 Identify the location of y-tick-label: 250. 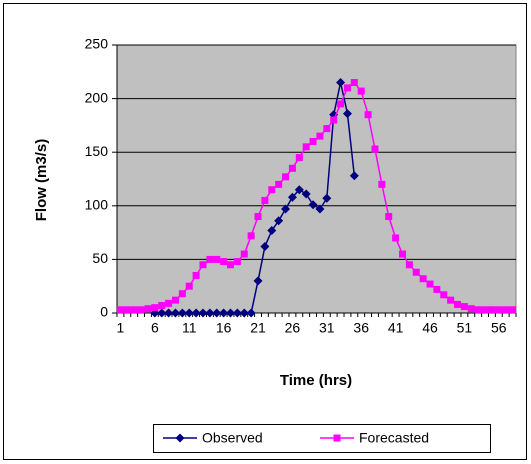
(97, 44).